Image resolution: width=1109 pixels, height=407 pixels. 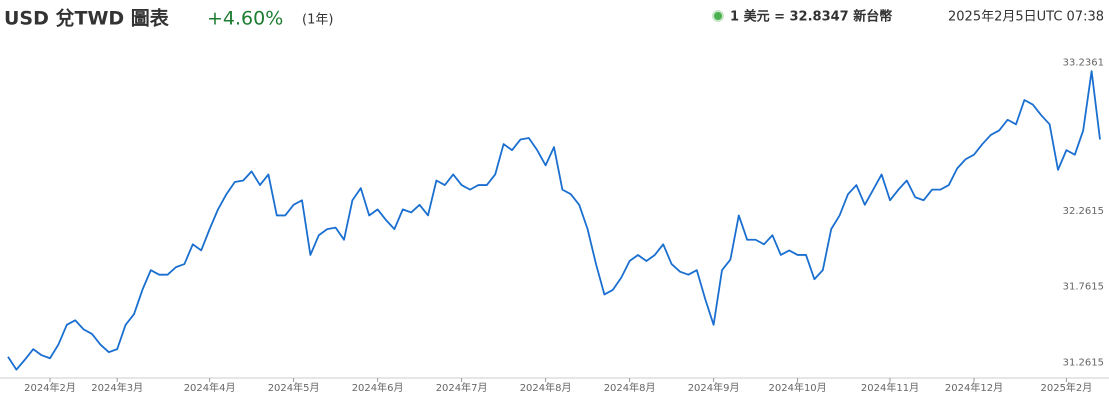 I want to click on change: +4.60%, so click(x=245, y=19).